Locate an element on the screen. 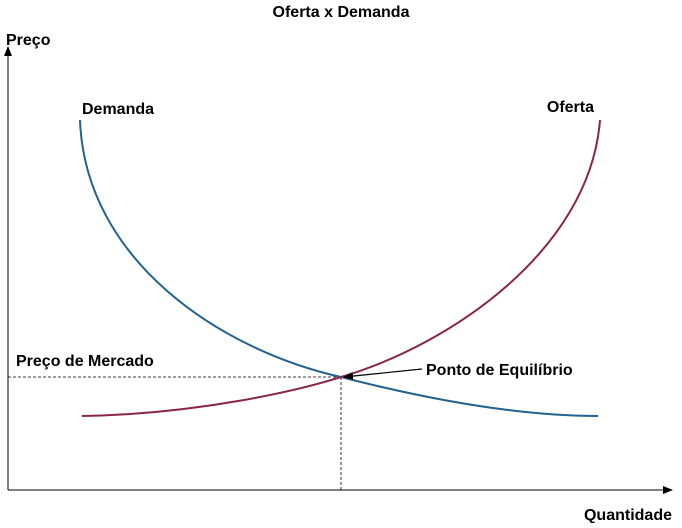 The height and width of the screenshot is (528, 682). x-axis-label: Quantidade is located at coordinates (628, 515).